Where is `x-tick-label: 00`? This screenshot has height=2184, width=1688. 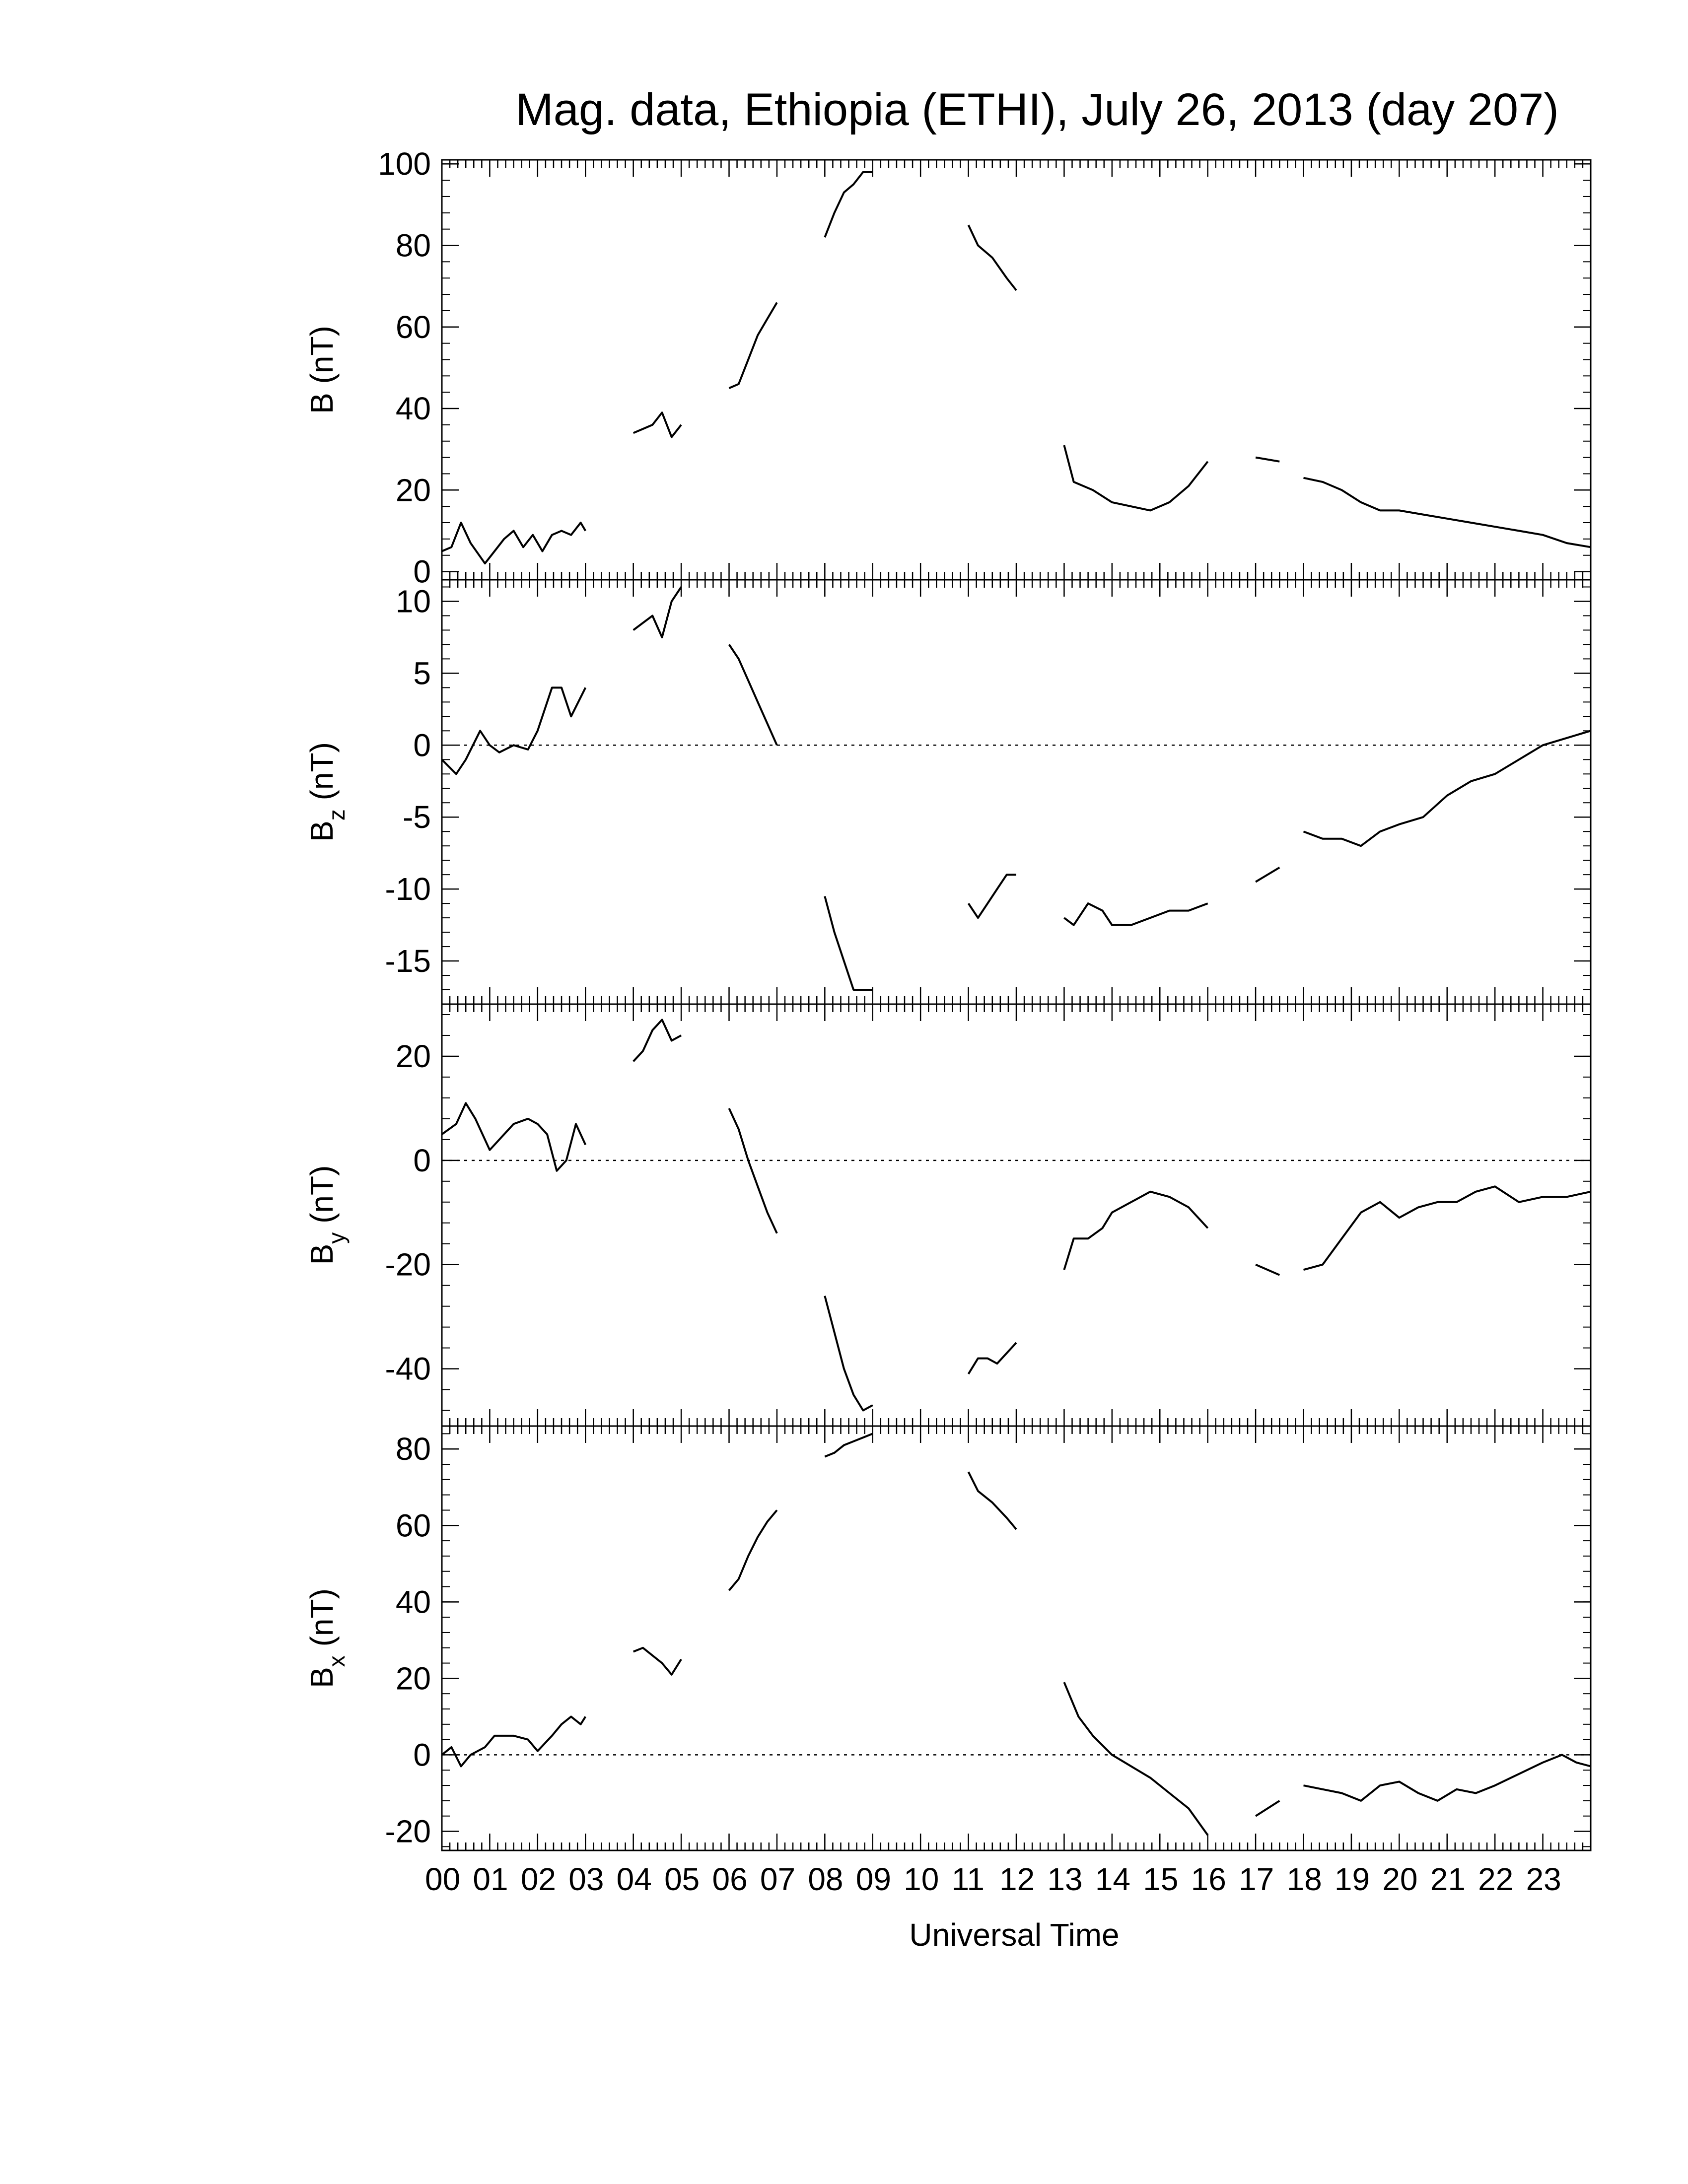
x-tick-label: 00 is located at coordinates (442, 1879).